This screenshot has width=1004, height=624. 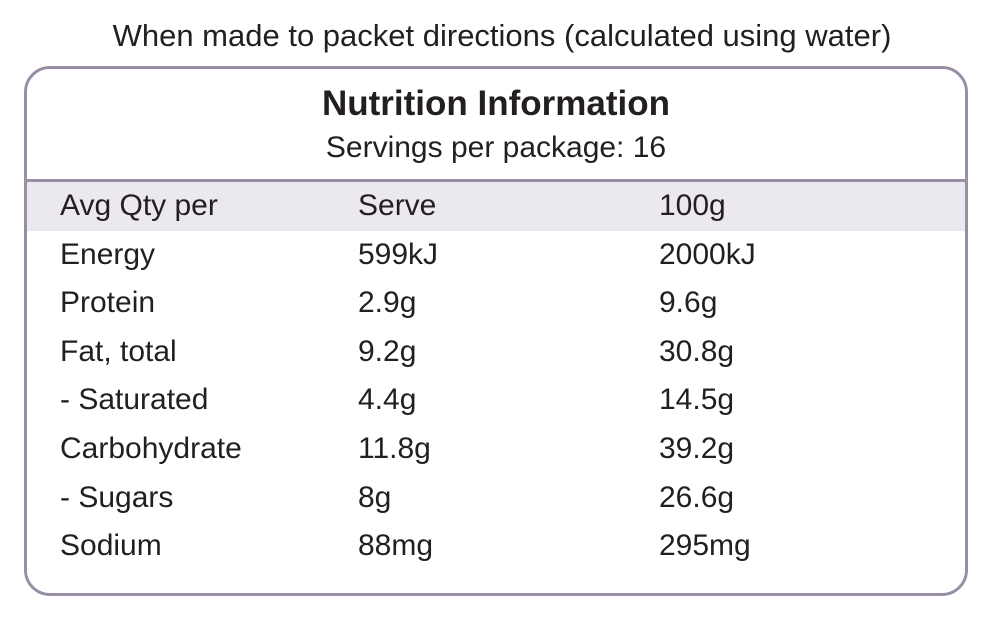 I want to click on table-row-carbohydrate: Carbohydrate 11.8g 39.2g, so click(x=496, y=449).